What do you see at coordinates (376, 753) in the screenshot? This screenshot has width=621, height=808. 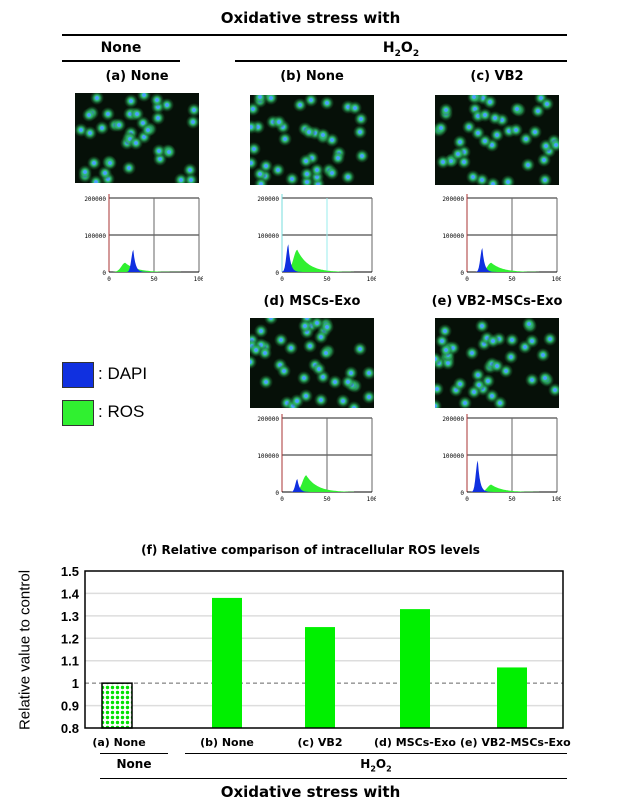 I see `group-h2o2-divider-bottom` at bounding box center [376, 753].